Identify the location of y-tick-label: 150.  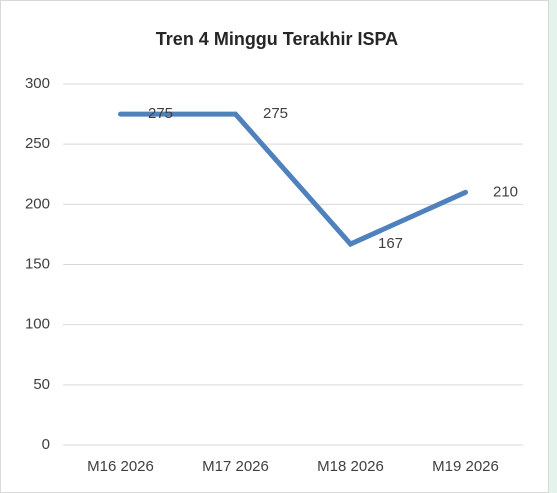
(37, 263).